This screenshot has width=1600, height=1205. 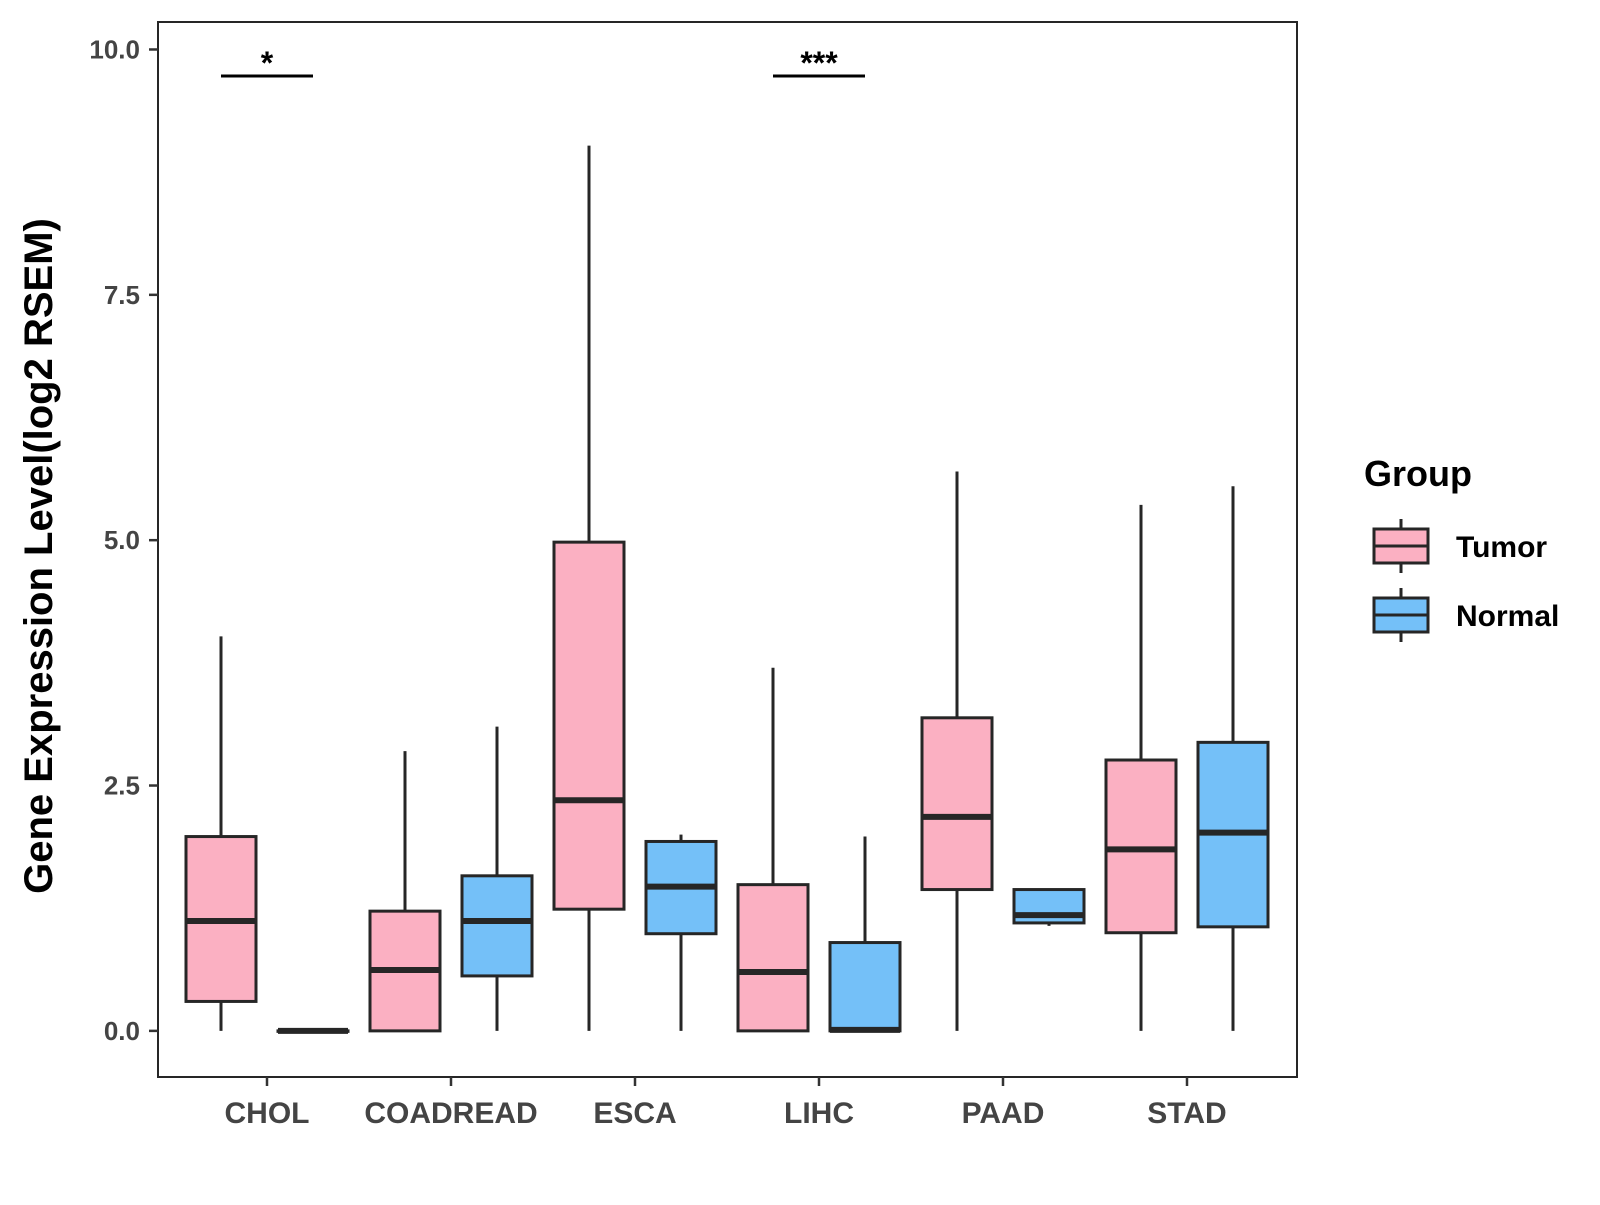 What do you see at coordinates (1501, 547) in the screenshot?
I see `legend-label: Tumor` at bounding box center [1501, 547].